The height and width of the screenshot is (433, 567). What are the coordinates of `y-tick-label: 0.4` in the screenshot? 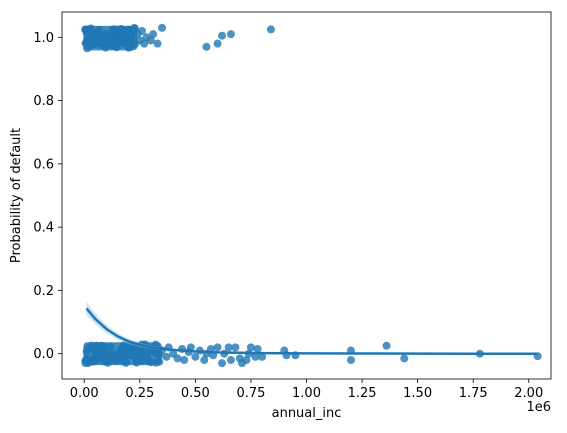 It's located at (43, 228).